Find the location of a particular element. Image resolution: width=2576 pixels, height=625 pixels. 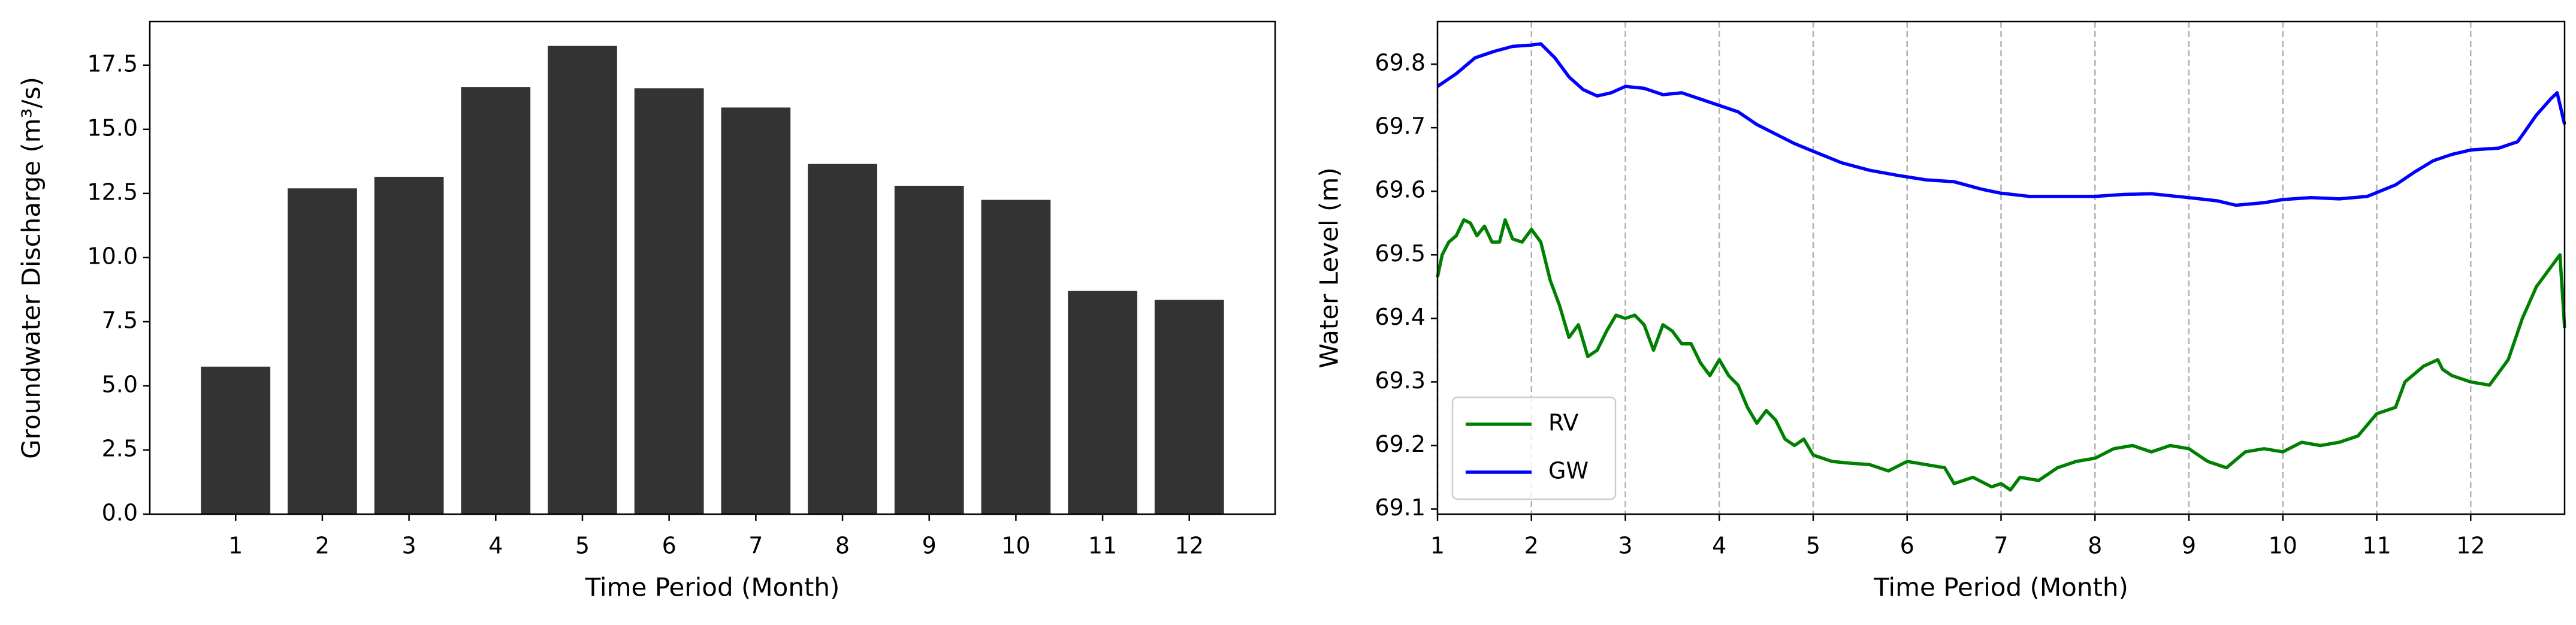

y-tick-label: 15.0 is located at coordinates (113, 128).